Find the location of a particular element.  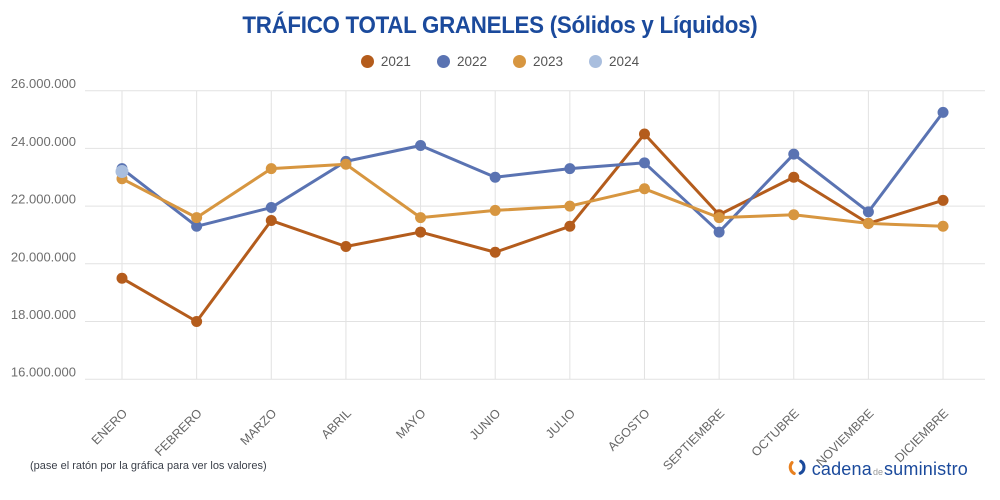

legend-item-2023: 2023 is located at coordinates (538, 61).